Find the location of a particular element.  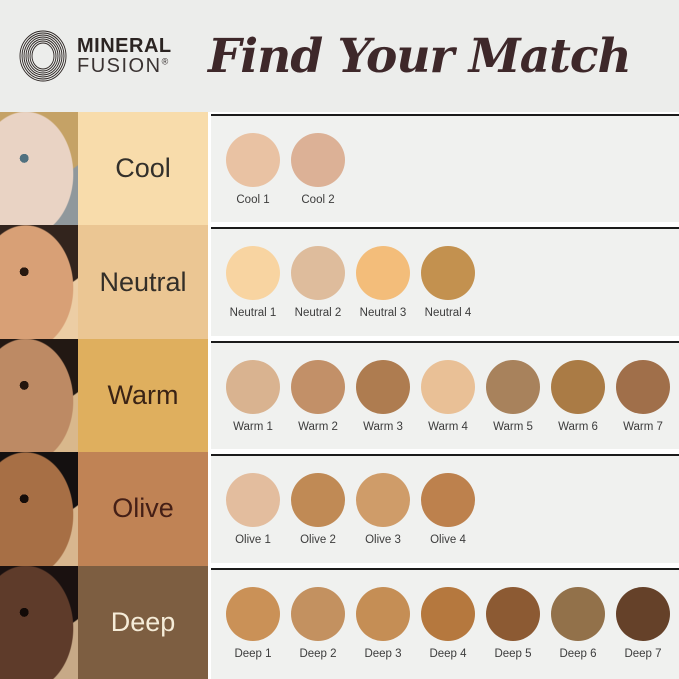

shade-swatch-deep-6: Deep 6 is located at coordinates (578, 623).